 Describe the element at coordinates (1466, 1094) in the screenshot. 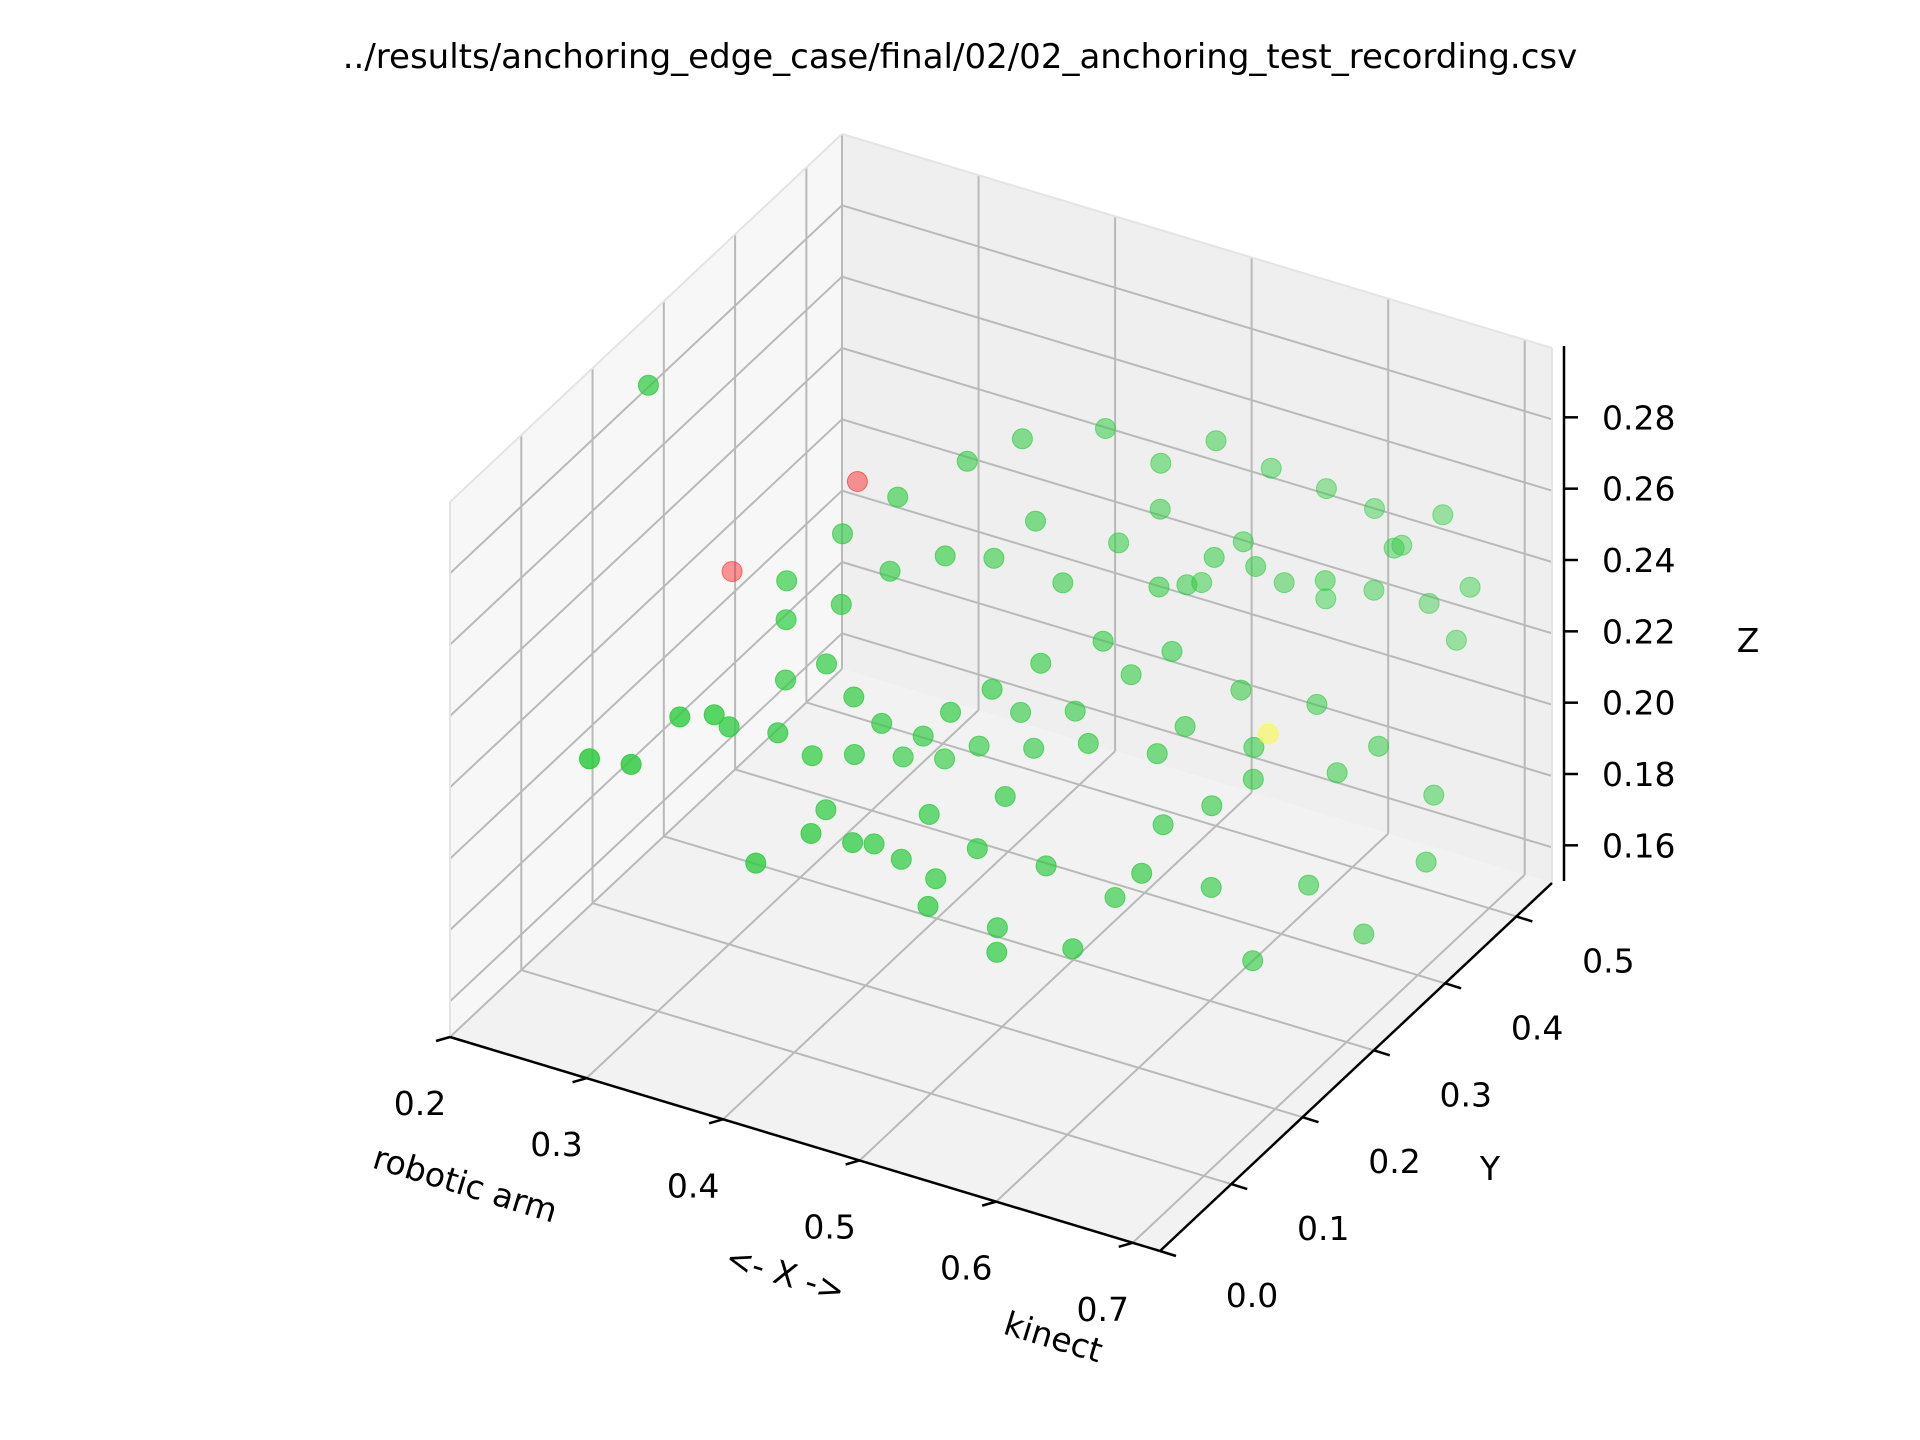

I see `y-tick-label: 0.3` at that location.